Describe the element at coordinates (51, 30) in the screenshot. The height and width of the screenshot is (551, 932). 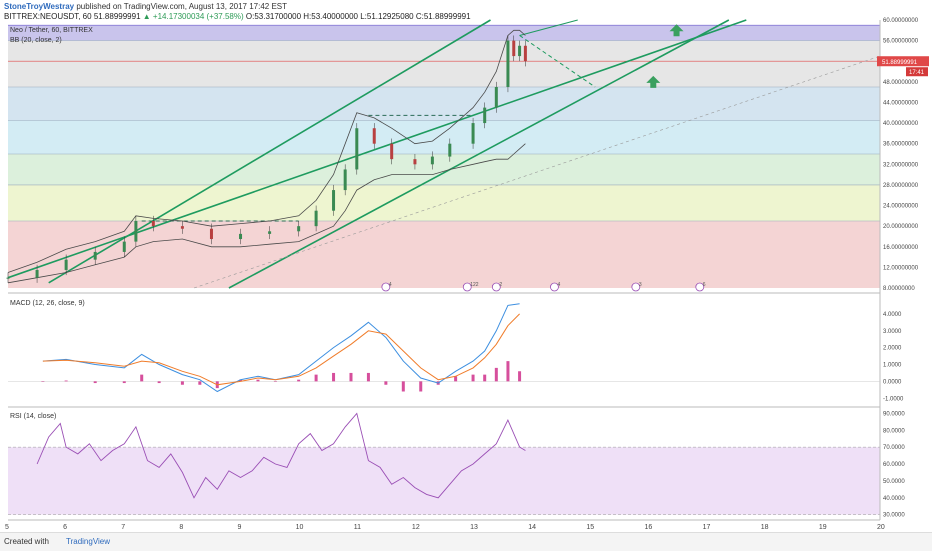
I see `price-pane-title: Neo / Tether, 60, BITTREX` at that location.